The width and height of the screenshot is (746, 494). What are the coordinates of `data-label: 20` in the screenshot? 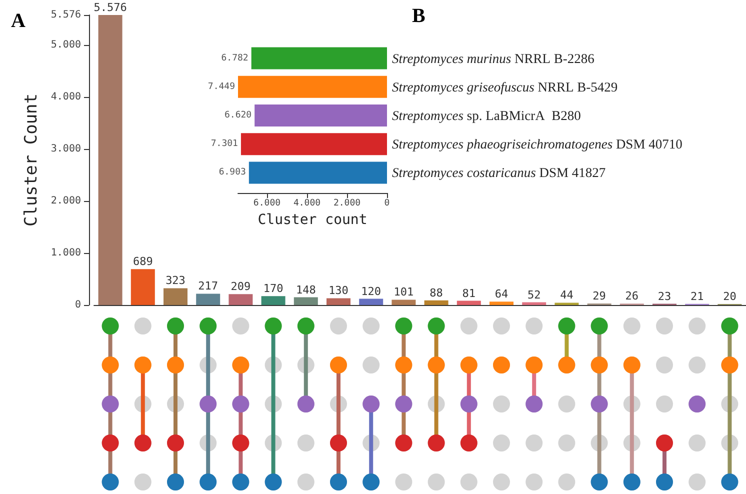 It's located at (729, 296).